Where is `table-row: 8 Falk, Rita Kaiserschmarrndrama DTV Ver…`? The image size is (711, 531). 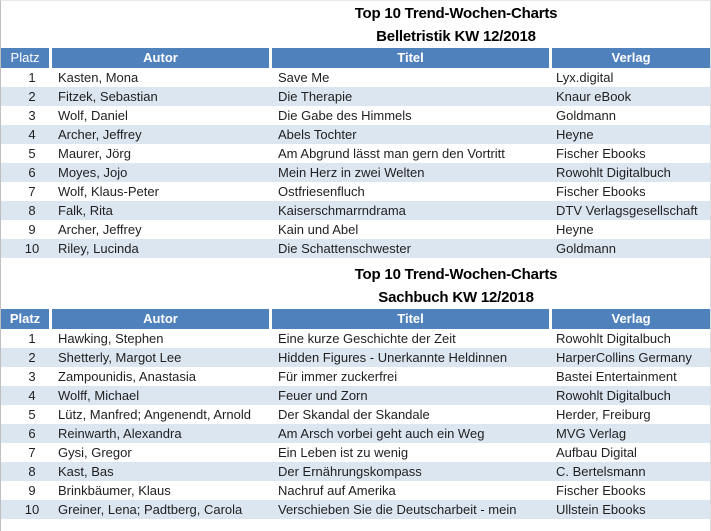
table-row: 8 Falk, Rita Kaiserschmarrndrama DTV Ver… is located at coordinates (355, 210).